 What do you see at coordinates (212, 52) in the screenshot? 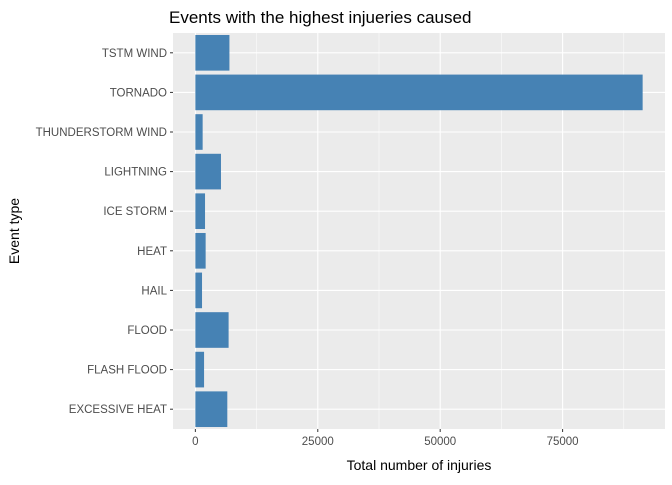
I see `bar-tstm-wind` at bounding box center [212, 52].